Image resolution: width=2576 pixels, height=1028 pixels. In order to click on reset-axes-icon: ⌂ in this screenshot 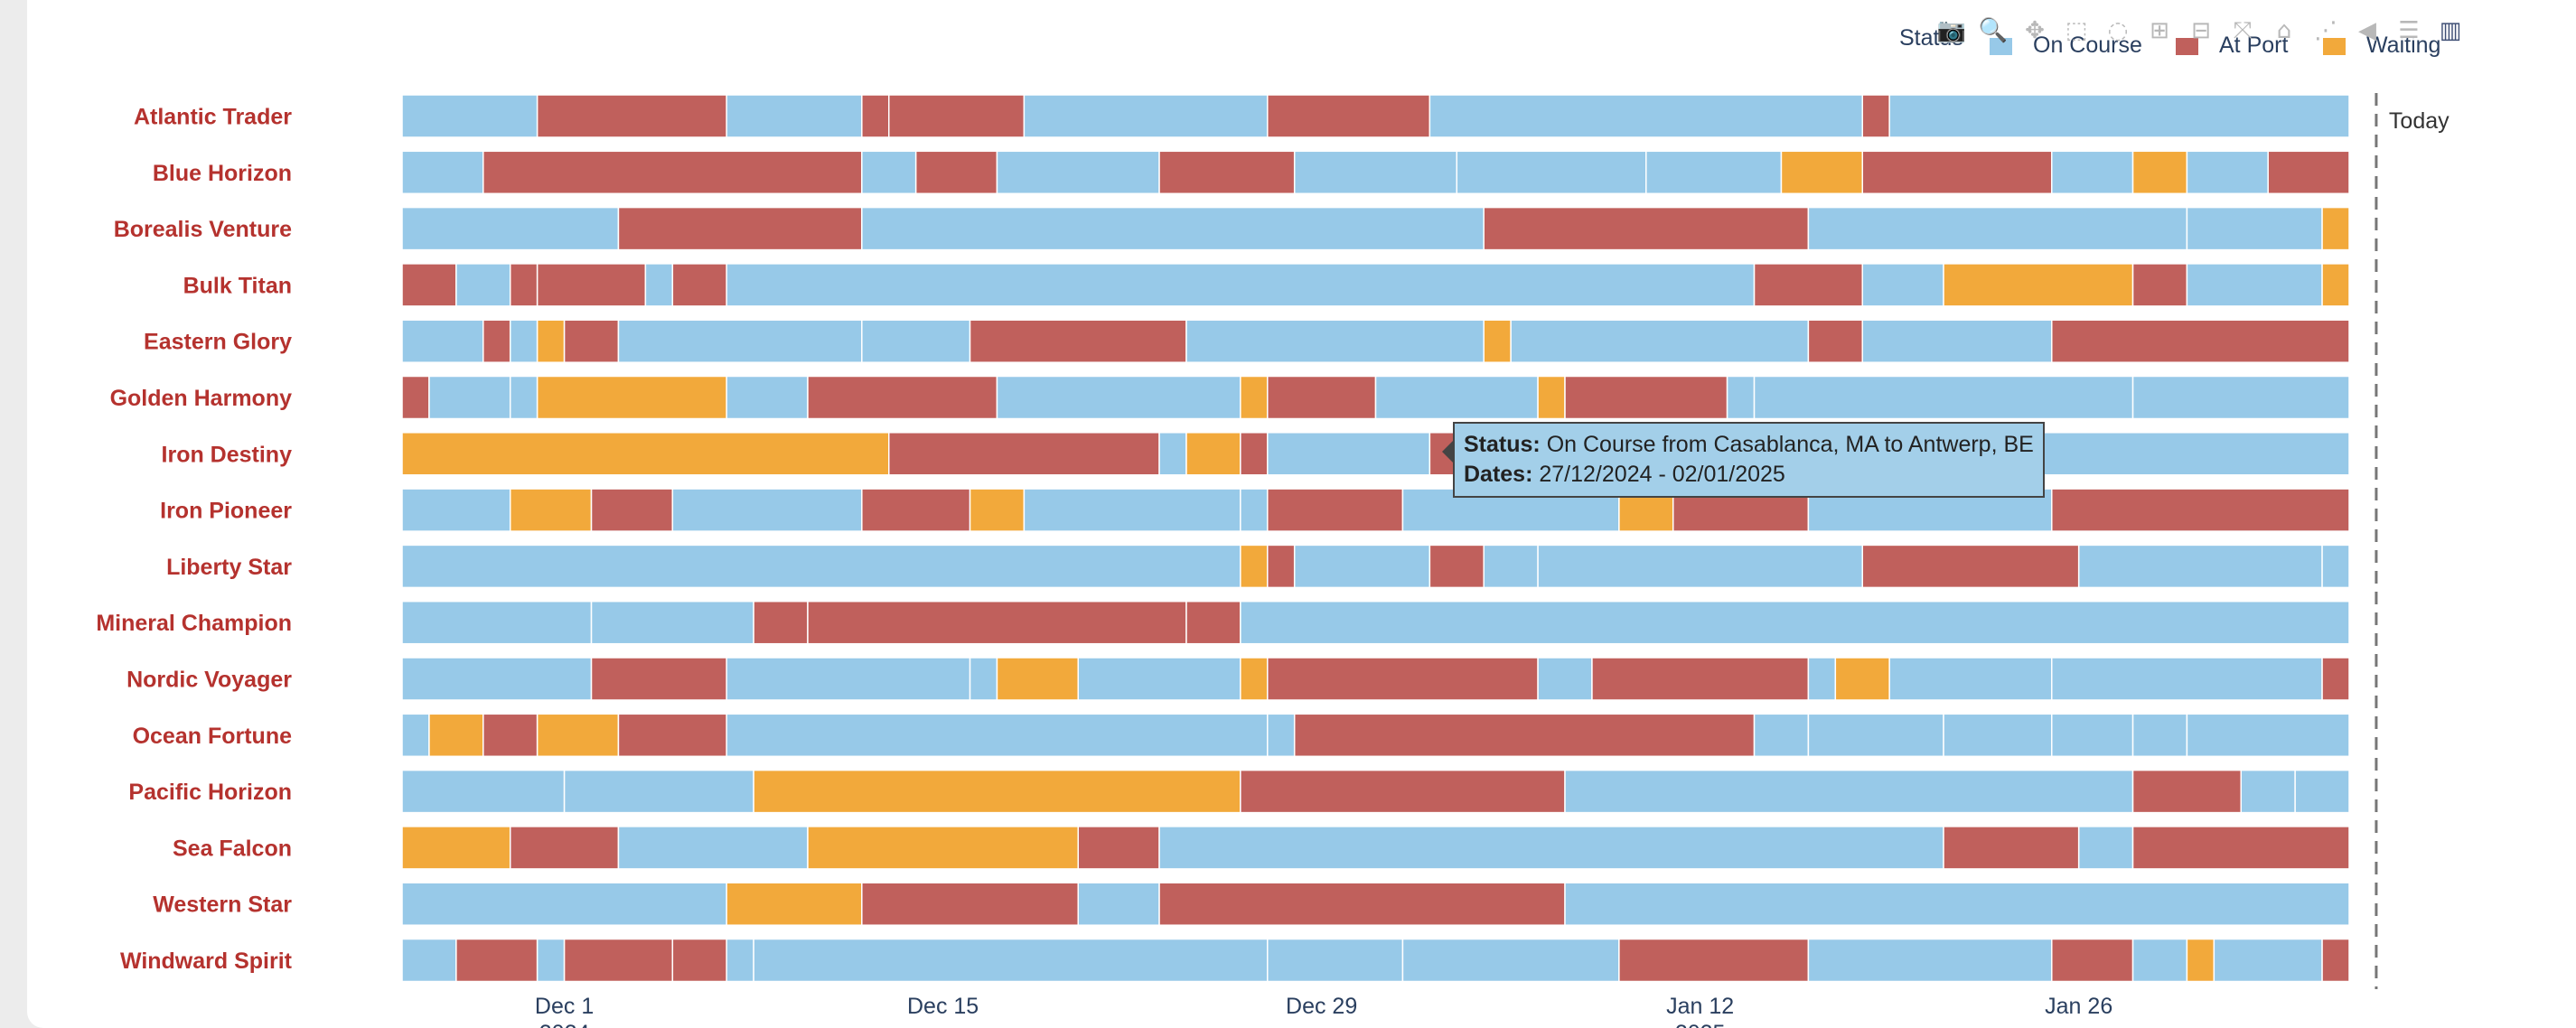, I will do `click(2284, 31)`.